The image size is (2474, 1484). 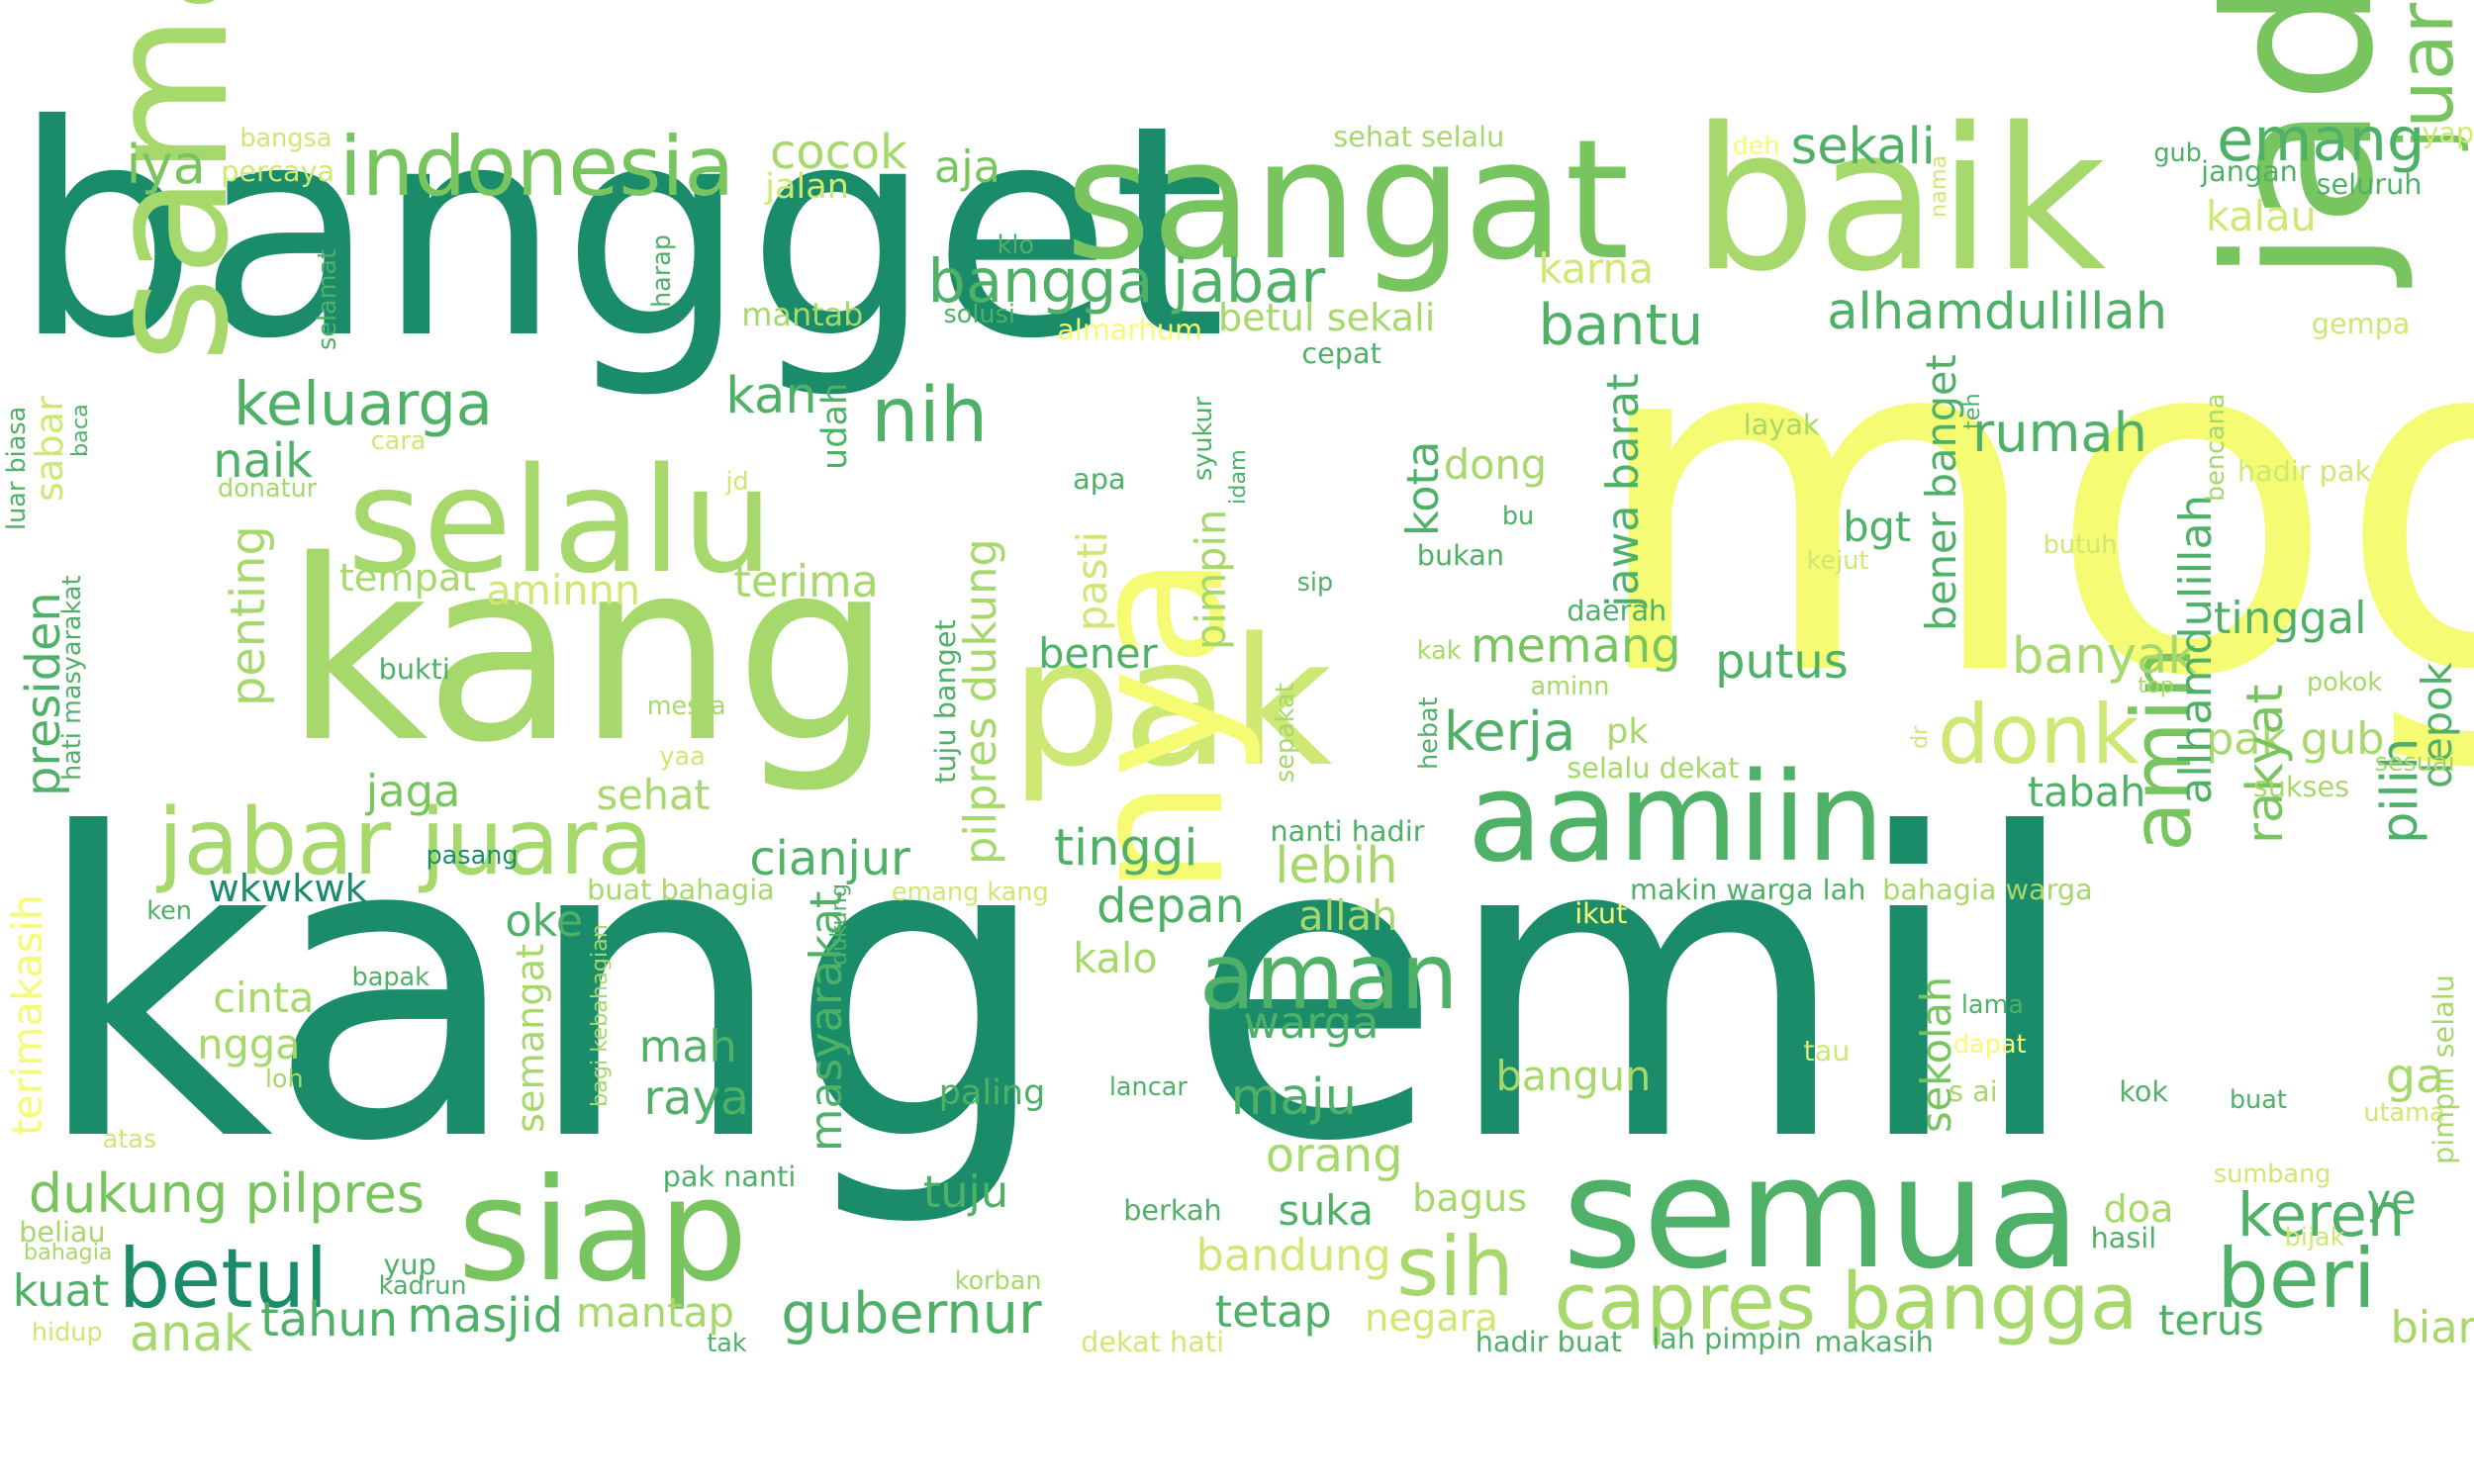 I want to click on word-aman: aman, so click(x=1329, y=976).